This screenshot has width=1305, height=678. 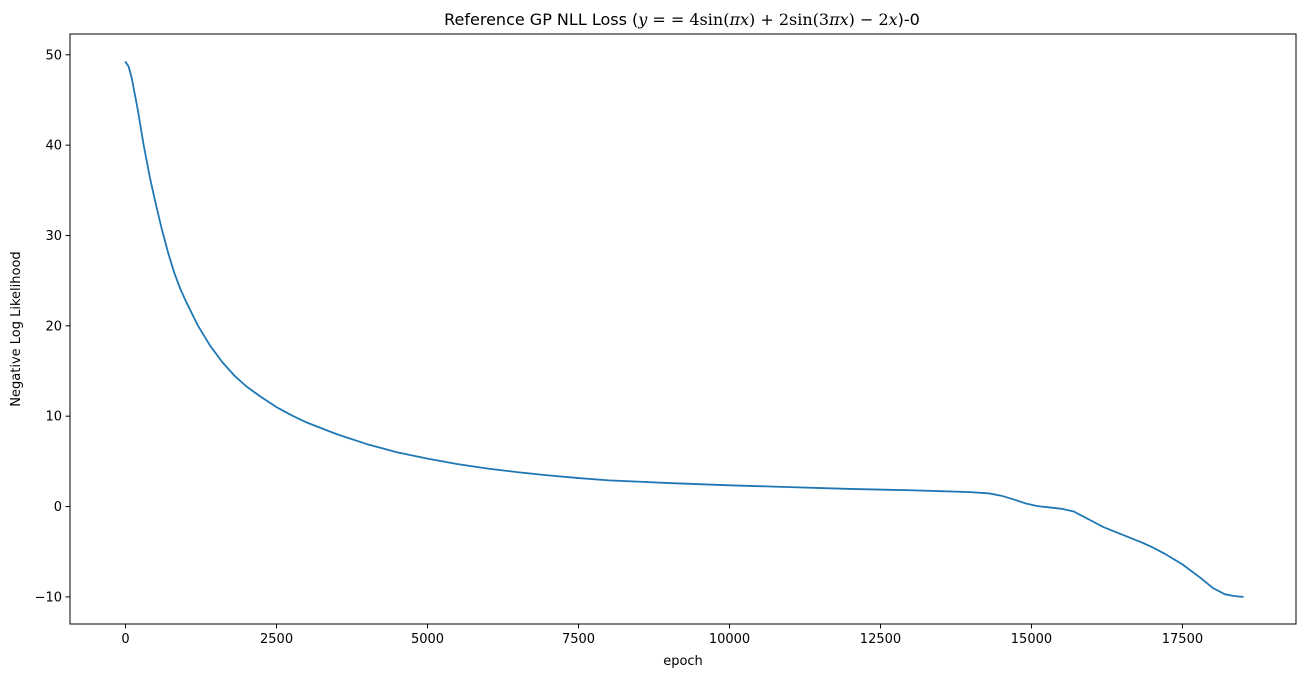 I want to click on y-tick-label: 10, so click(x=53, y=417).